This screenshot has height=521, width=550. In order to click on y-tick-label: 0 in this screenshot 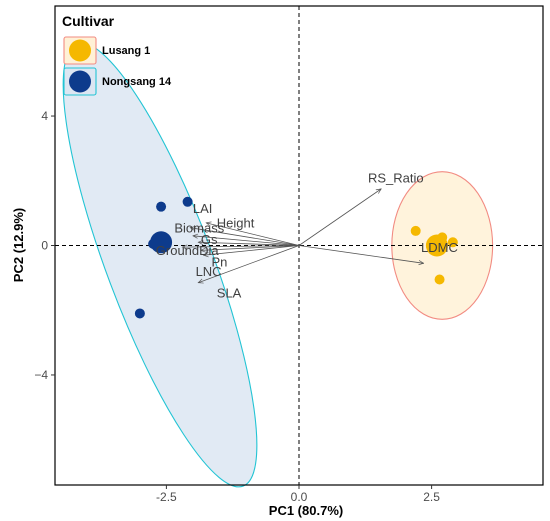, I will do `click(44, 246)`.